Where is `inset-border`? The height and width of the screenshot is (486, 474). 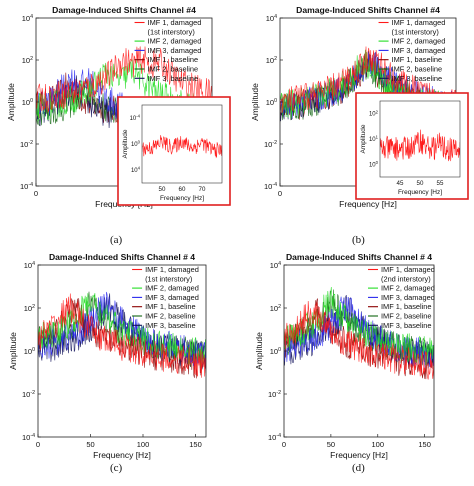 inset-border is located at coordinates (174, 151).